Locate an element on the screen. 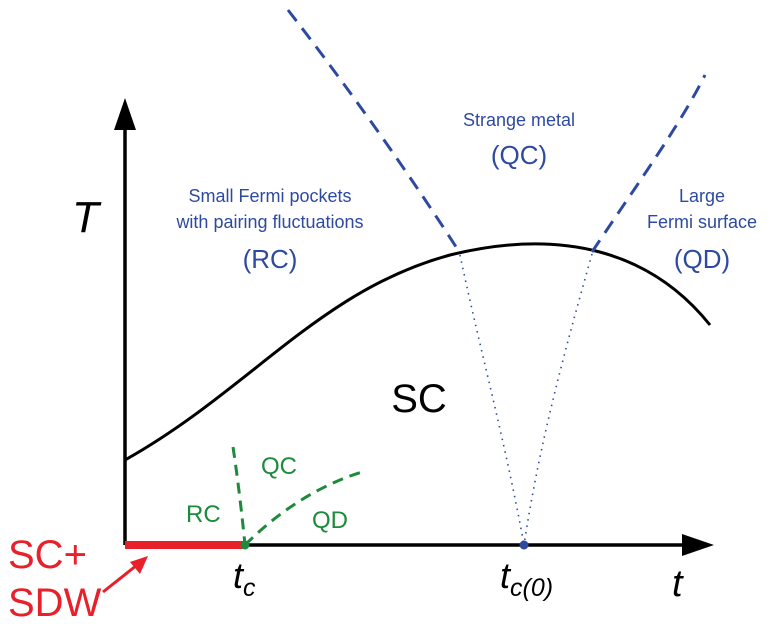  inset-qc-label: QC is located at coordinates (279, 466).